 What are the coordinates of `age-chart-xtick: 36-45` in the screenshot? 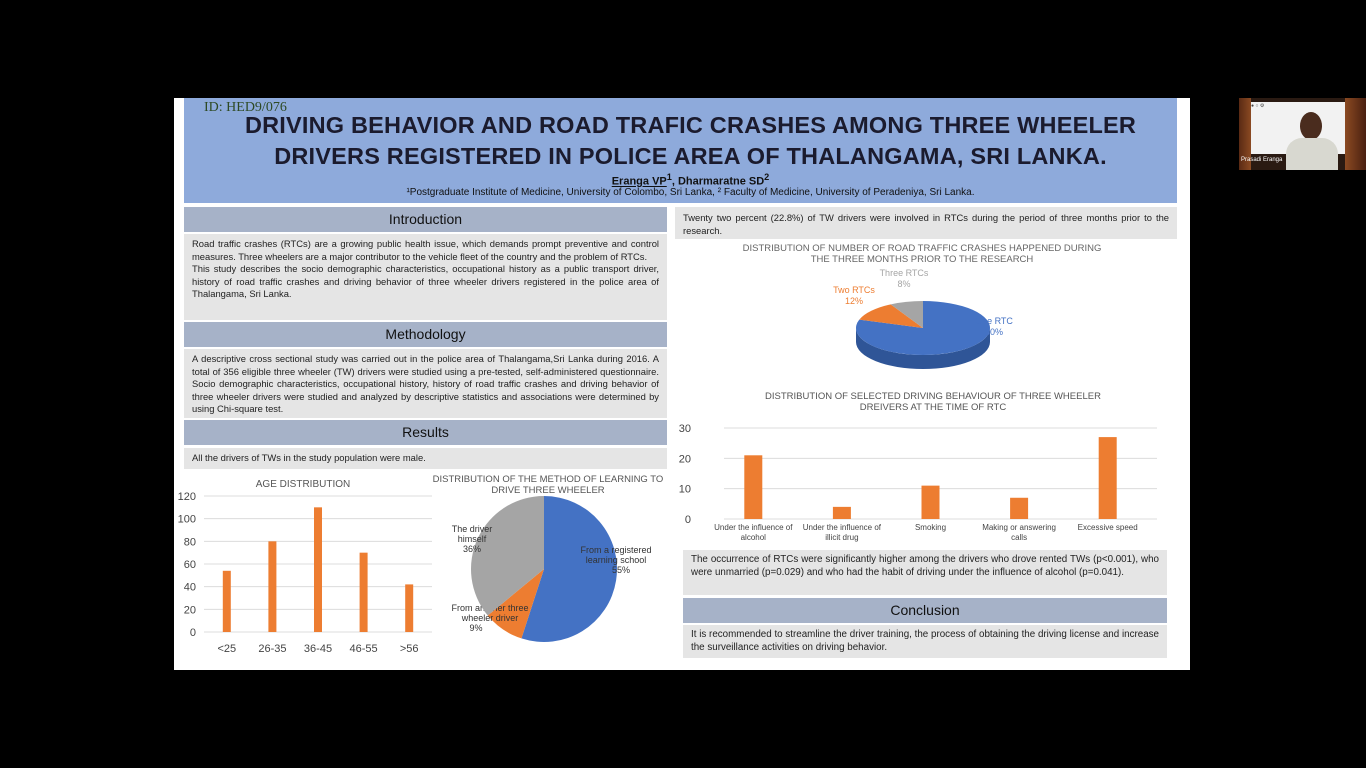 It's located at (318, 649).